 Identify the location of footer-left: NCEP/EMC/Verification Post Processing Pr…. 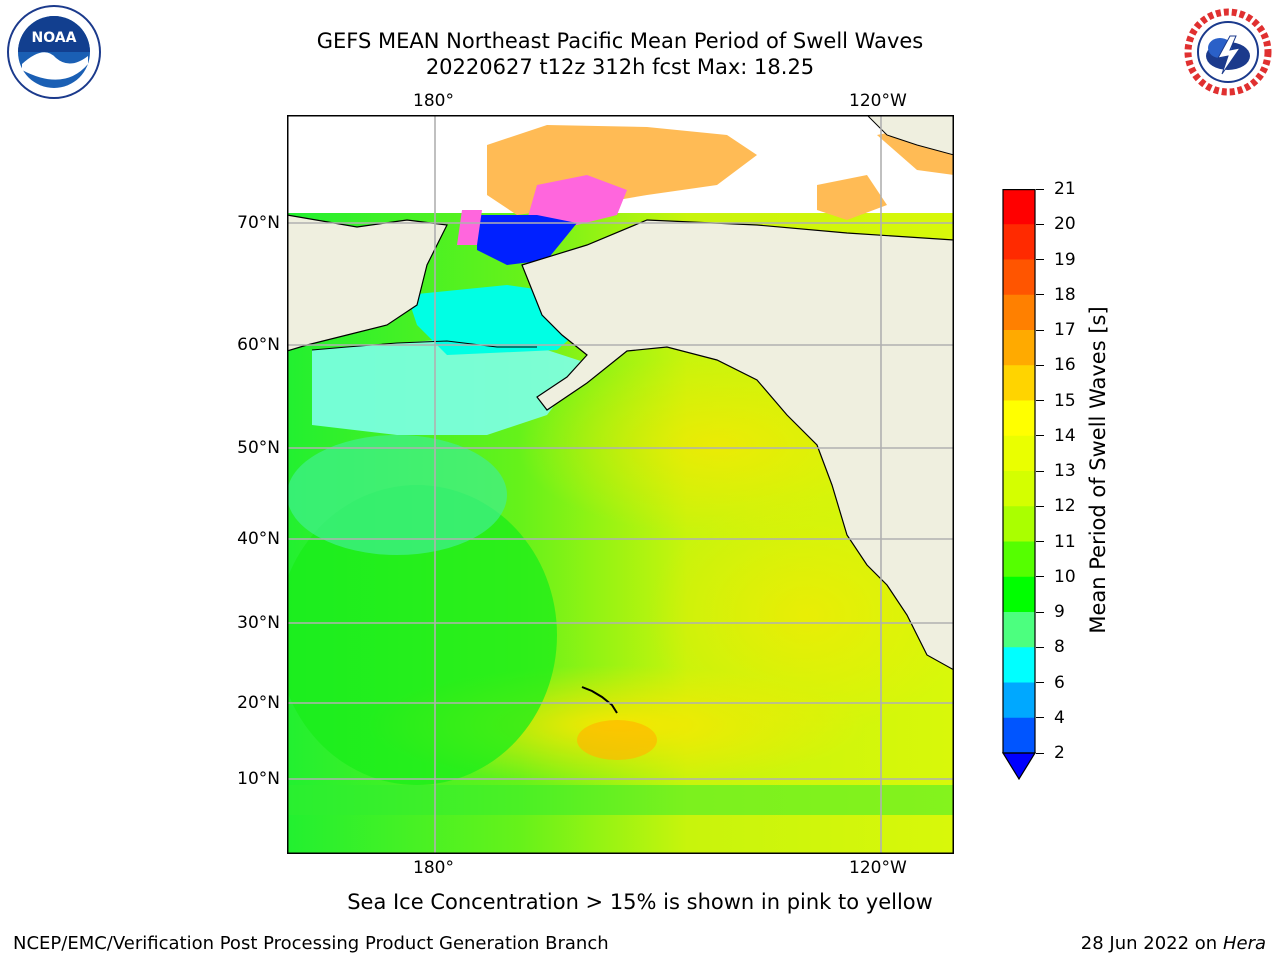
(311, 943).